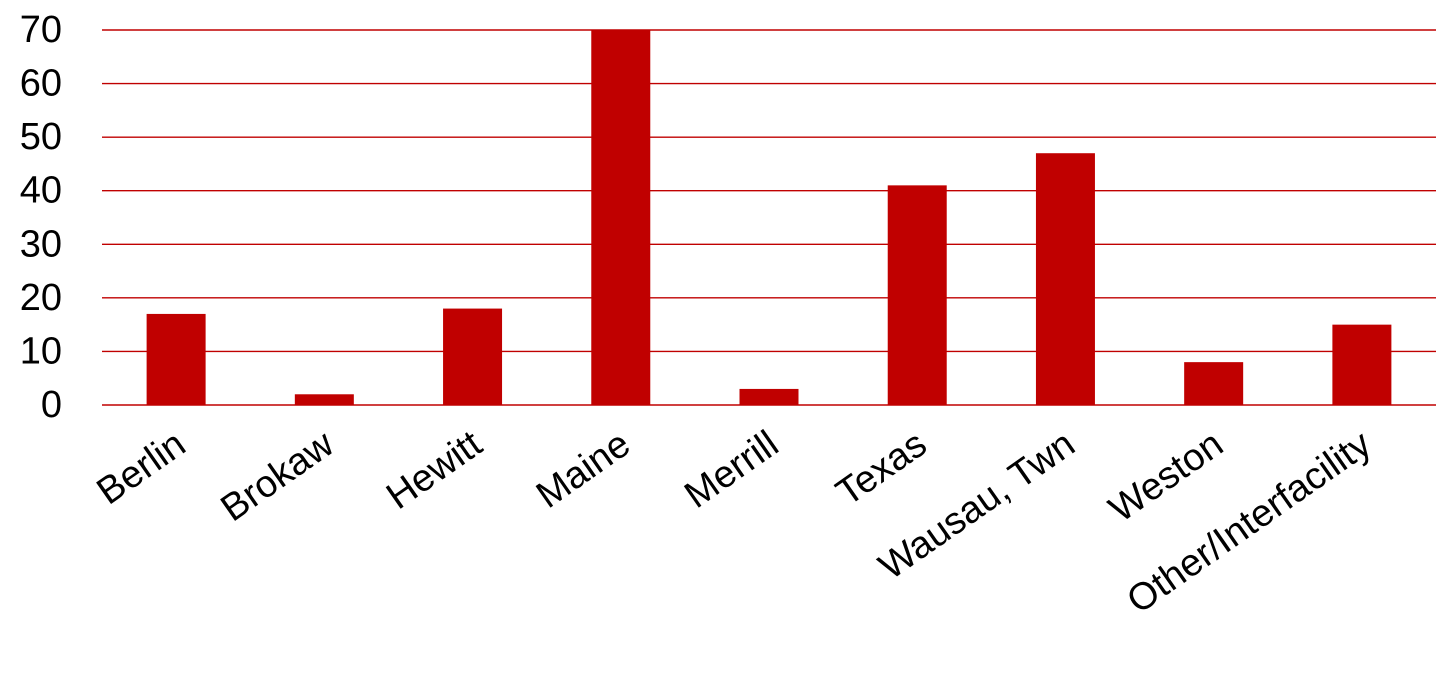  What do you see at coordinates (473, 356) in the screenshot?
I see `bar-hewitt` at bounding box center [473, 356].